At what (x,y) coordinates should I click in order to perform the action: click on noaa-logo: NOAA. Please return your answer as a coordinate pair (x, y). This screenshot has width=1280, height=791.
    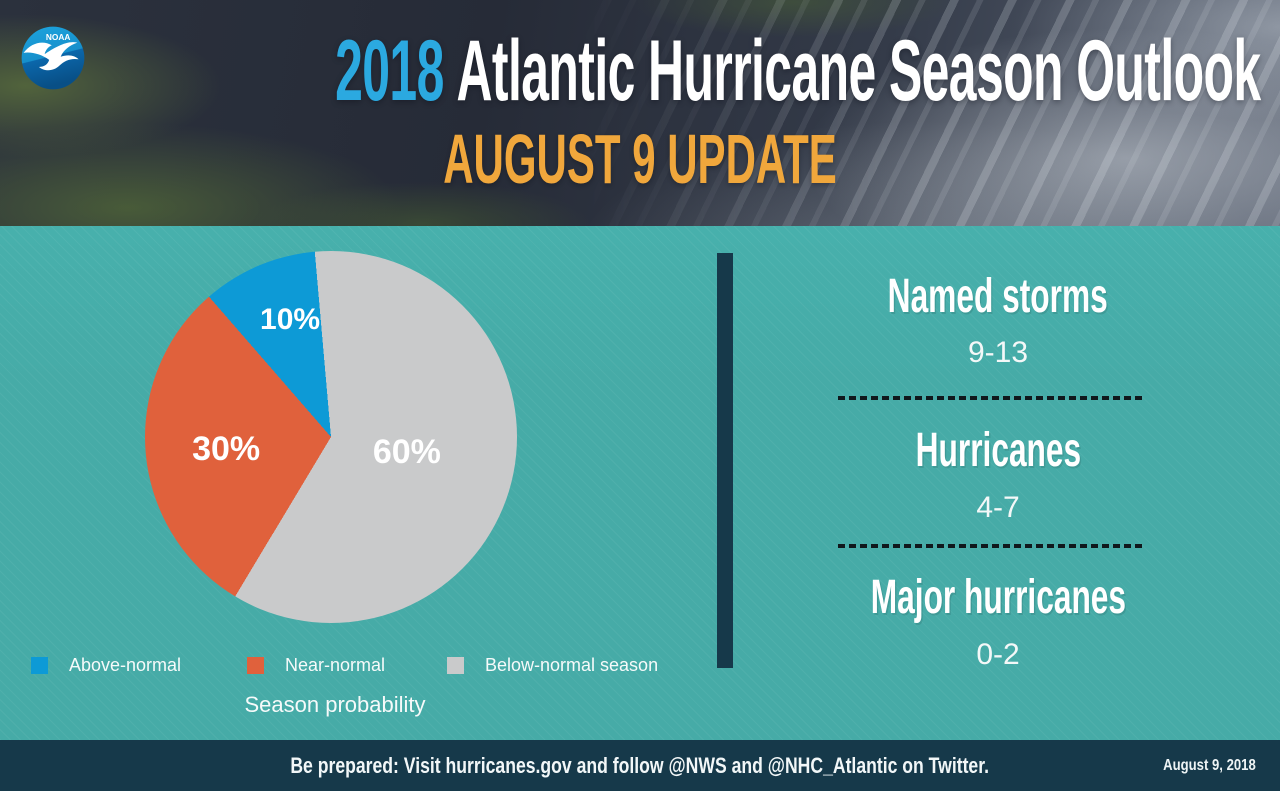
    Looking at the image, I should click on (53, 58).